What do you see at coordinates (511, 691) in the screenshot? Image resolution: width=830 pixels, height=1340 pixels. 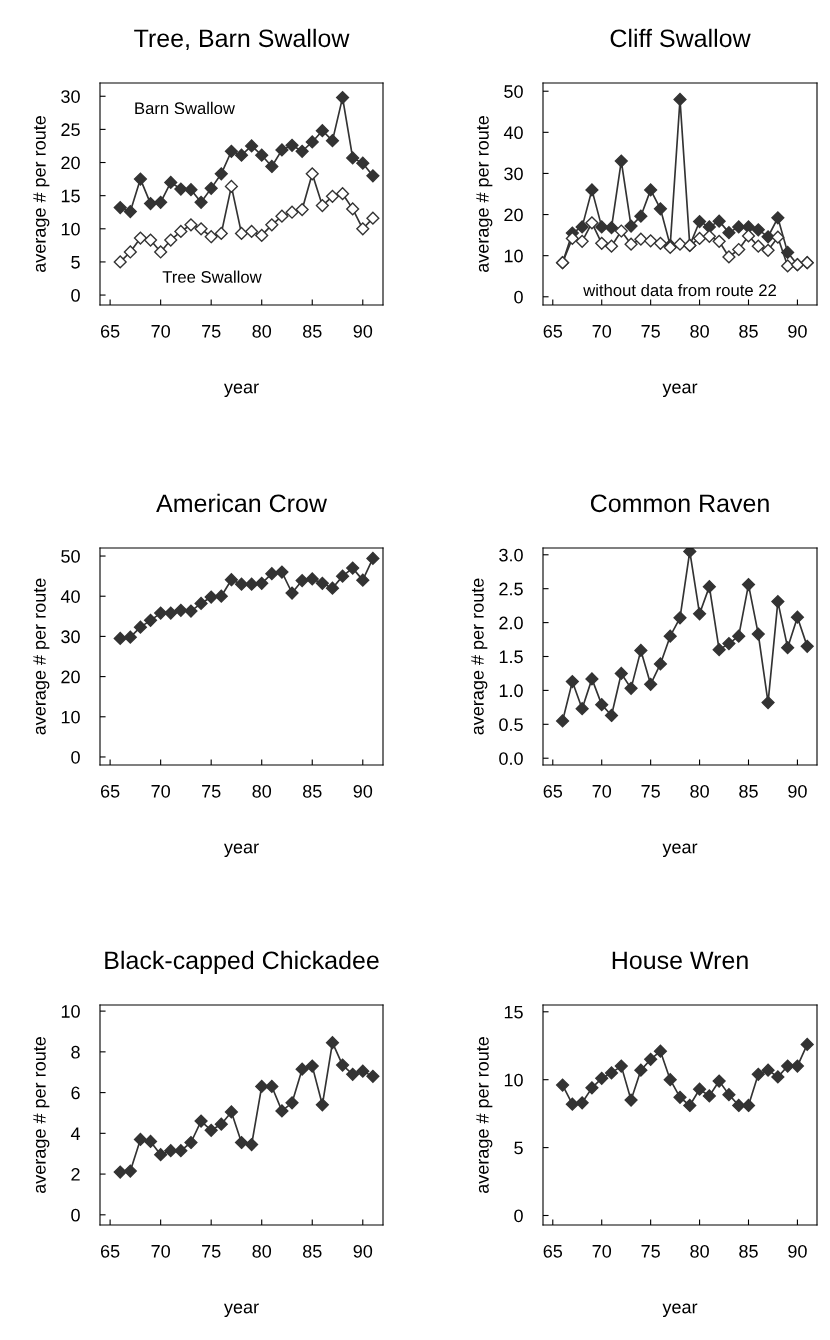 I see `y-tick-label: 1.0` at bounding box center [511, 691].